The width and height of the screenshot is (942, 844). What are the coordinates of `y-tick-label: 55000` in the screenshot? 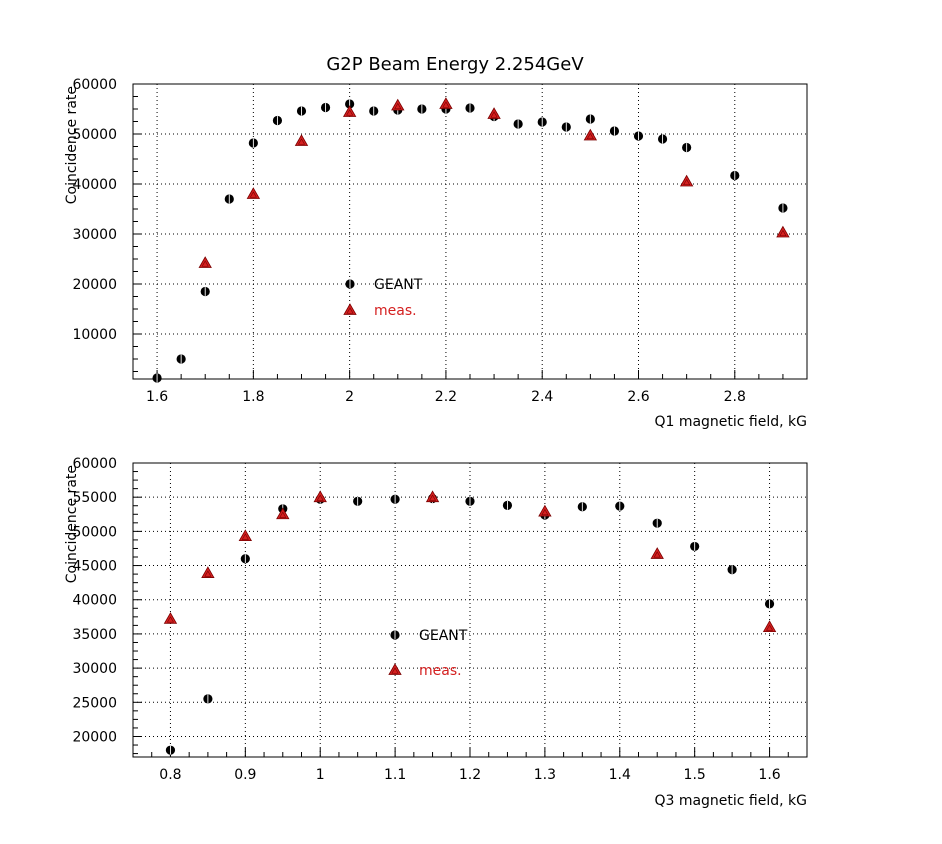 It's located at (94, 498).